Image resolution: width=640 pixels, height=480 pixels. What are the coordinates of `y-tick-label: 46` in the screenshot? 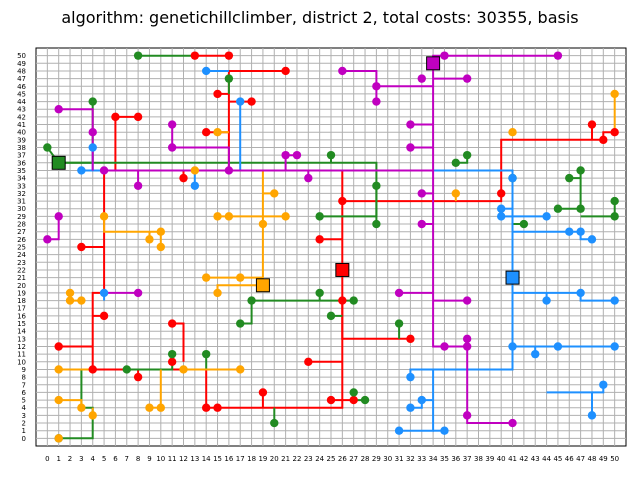 It's located at (21, 87).